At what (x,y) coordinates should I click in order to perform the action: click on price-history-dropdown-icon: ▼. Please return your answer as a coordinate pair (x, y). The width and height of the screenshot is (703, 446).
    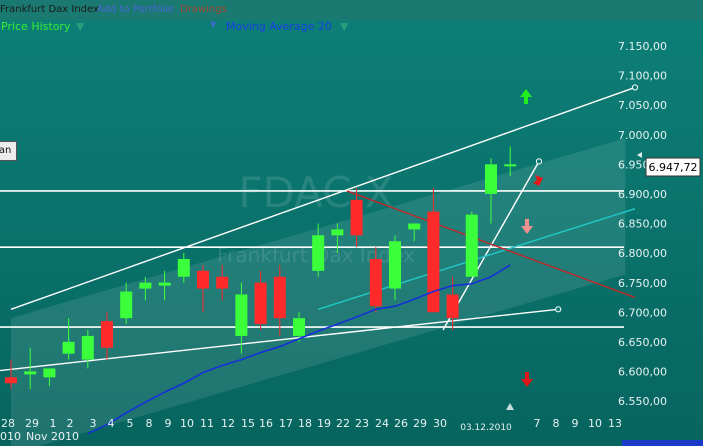
    Looking at the image, I should click on (80, 26).